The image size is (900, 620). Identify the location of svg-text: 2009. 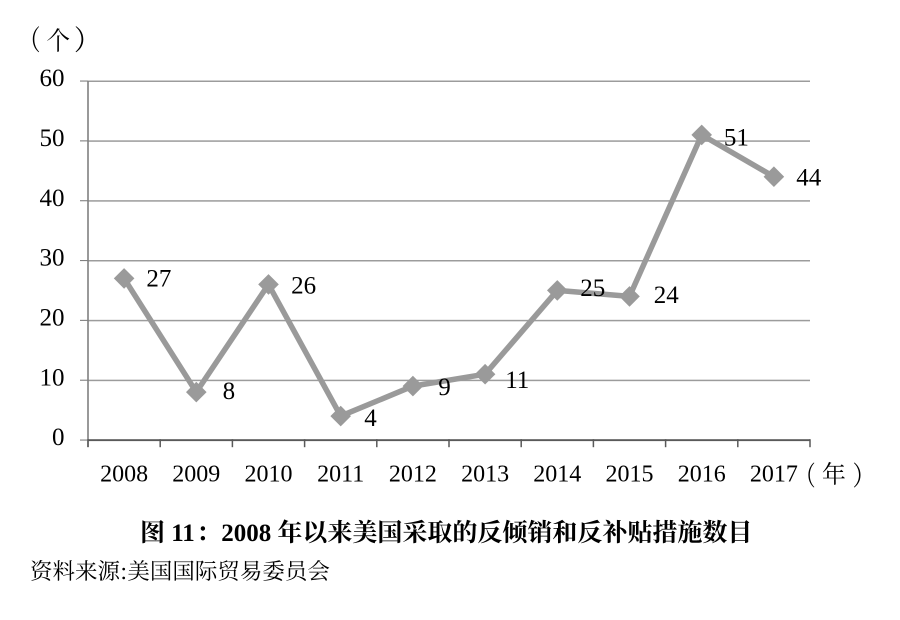
(196, 475).